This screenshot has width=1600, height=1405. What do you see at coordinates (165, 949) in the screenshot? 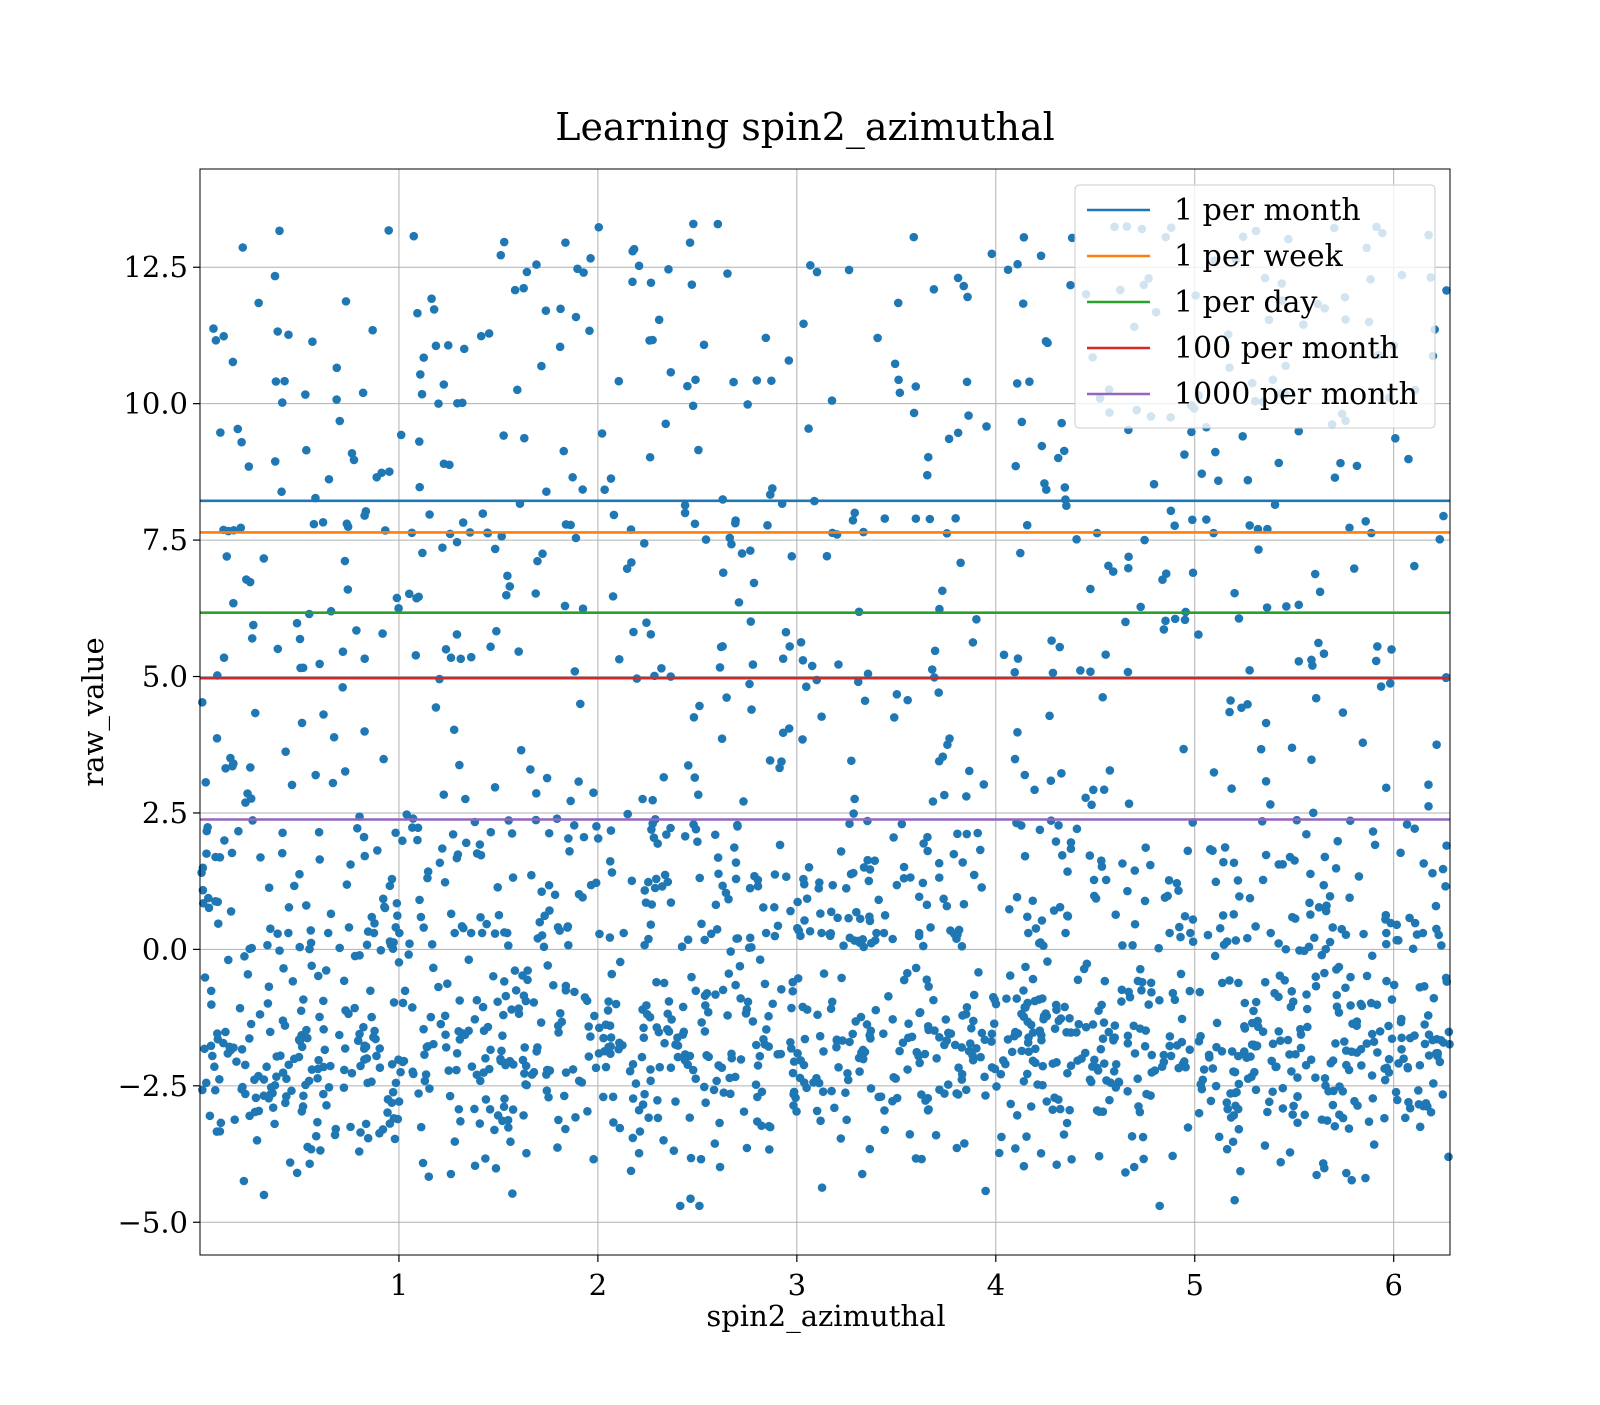
I see `y-tick-label: 0.0` at bounding box center [165, 949].